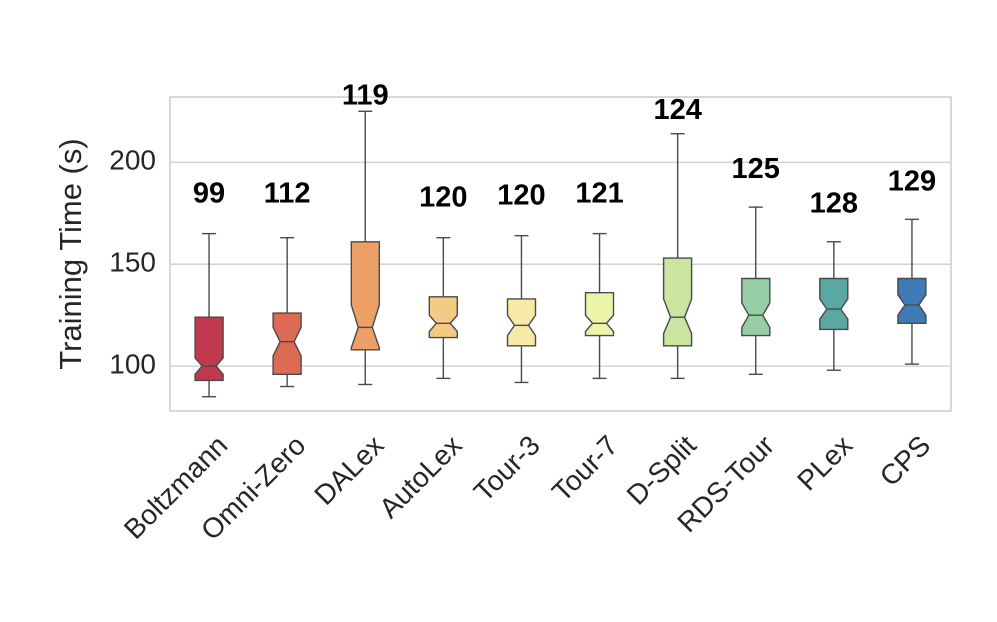 The image size is (997, 622). I want to click on box-d-split, so click(677, 256).